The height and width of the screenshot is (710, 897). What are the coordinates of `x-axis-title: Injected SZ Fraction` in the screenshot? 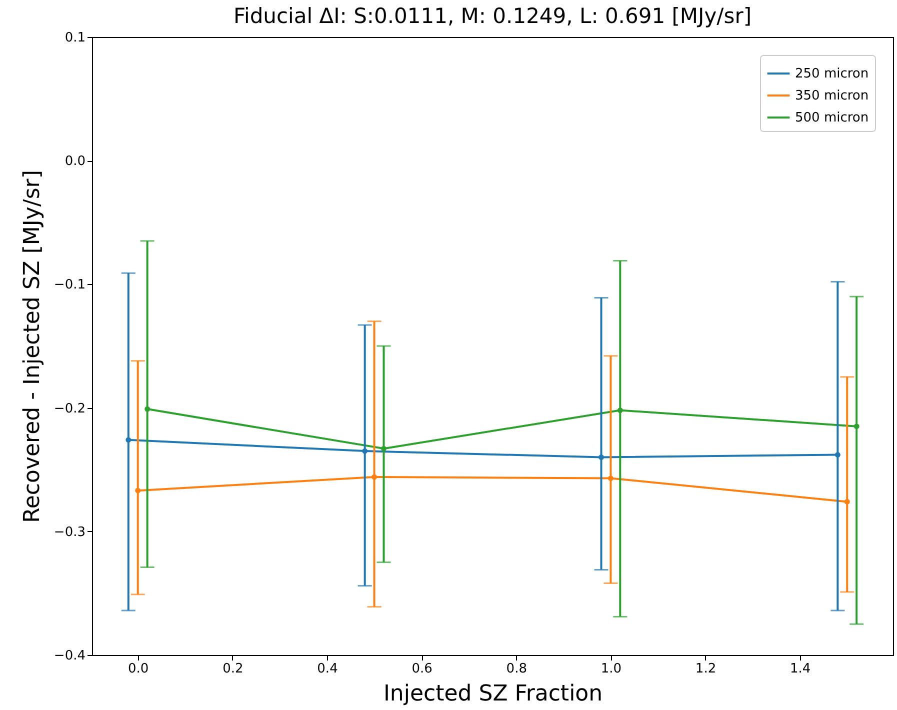 It's located at (493, 694).